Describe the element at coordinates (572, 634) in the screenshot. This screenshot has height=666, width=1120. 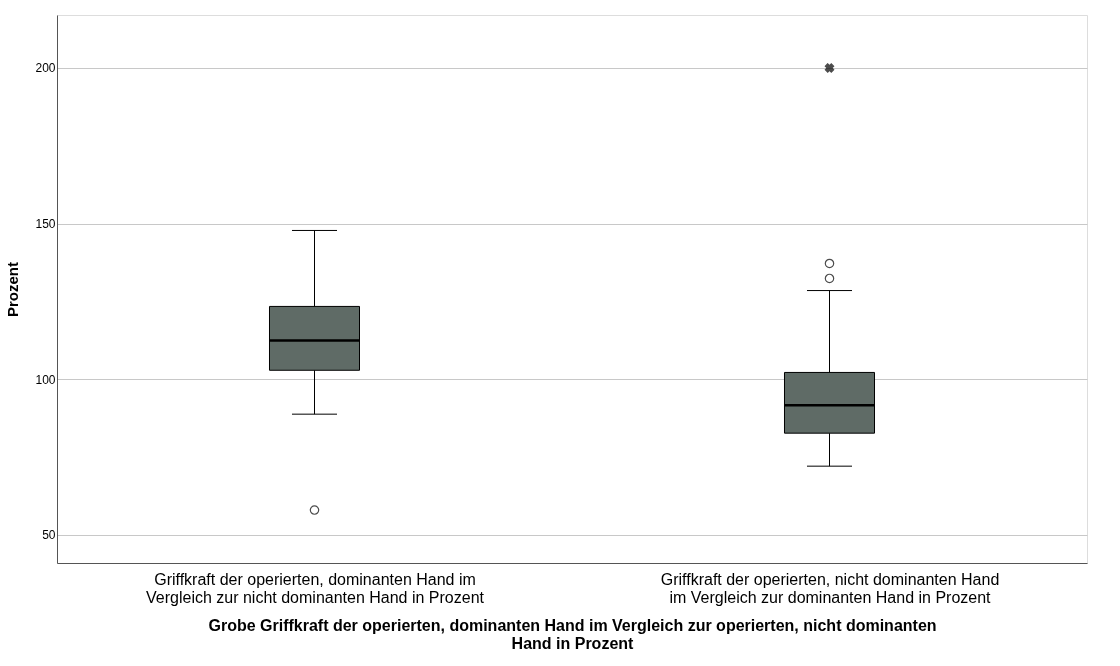
I see `x-axis-title: Grobe Griffkraft der operierten, dominanten Hand im Vergleich zur operierten, nicht dominanten Hand in Prozent` at that location.